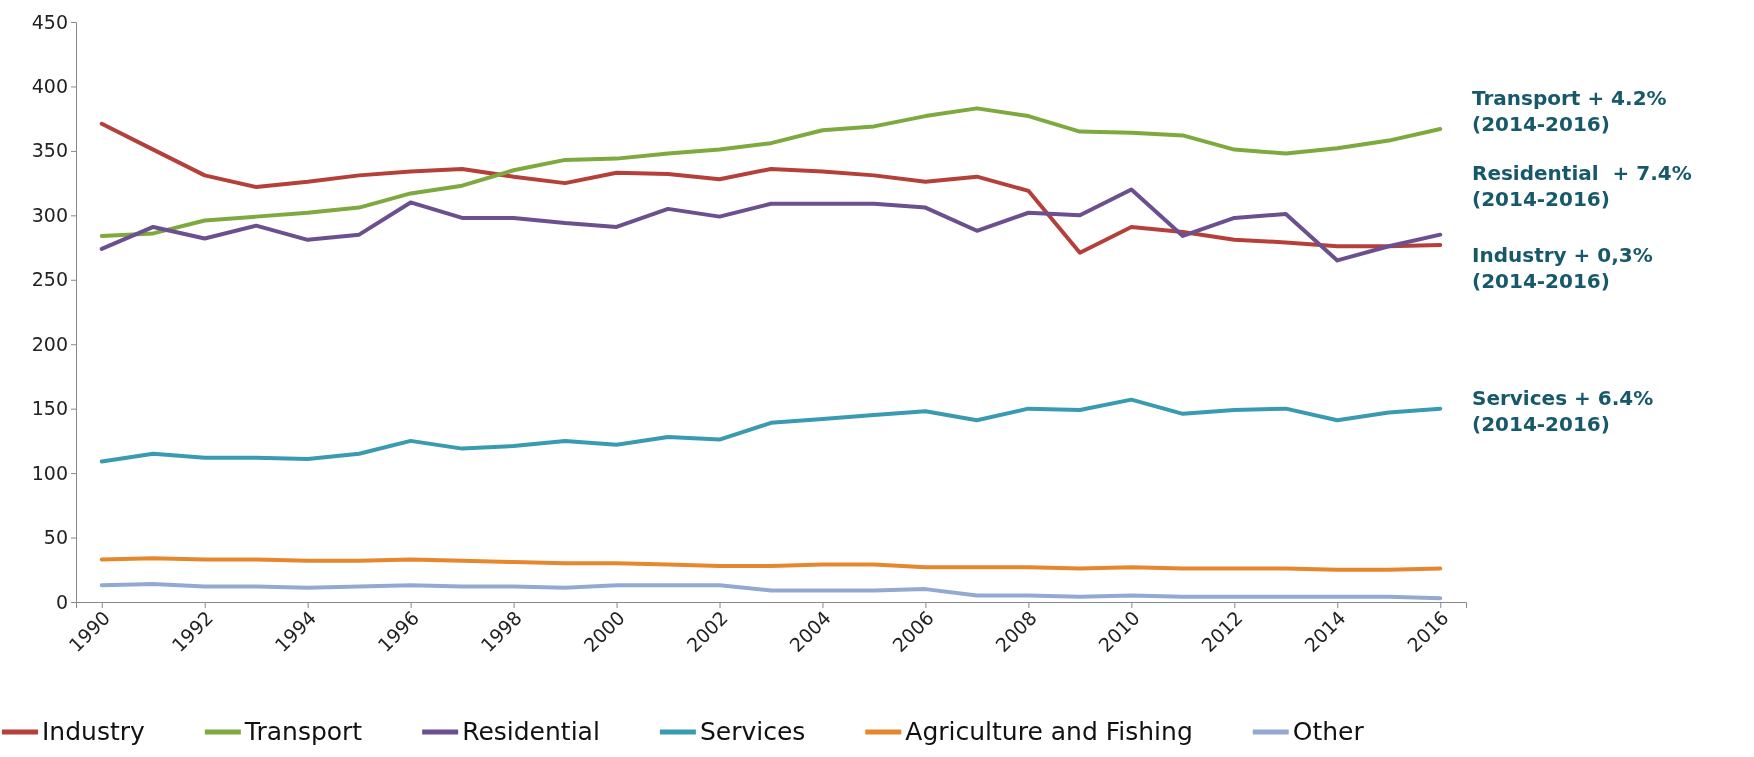  Describe the element at coordinates (531, 731) in the screenshot. I see `legend-label: Residential` at that location.